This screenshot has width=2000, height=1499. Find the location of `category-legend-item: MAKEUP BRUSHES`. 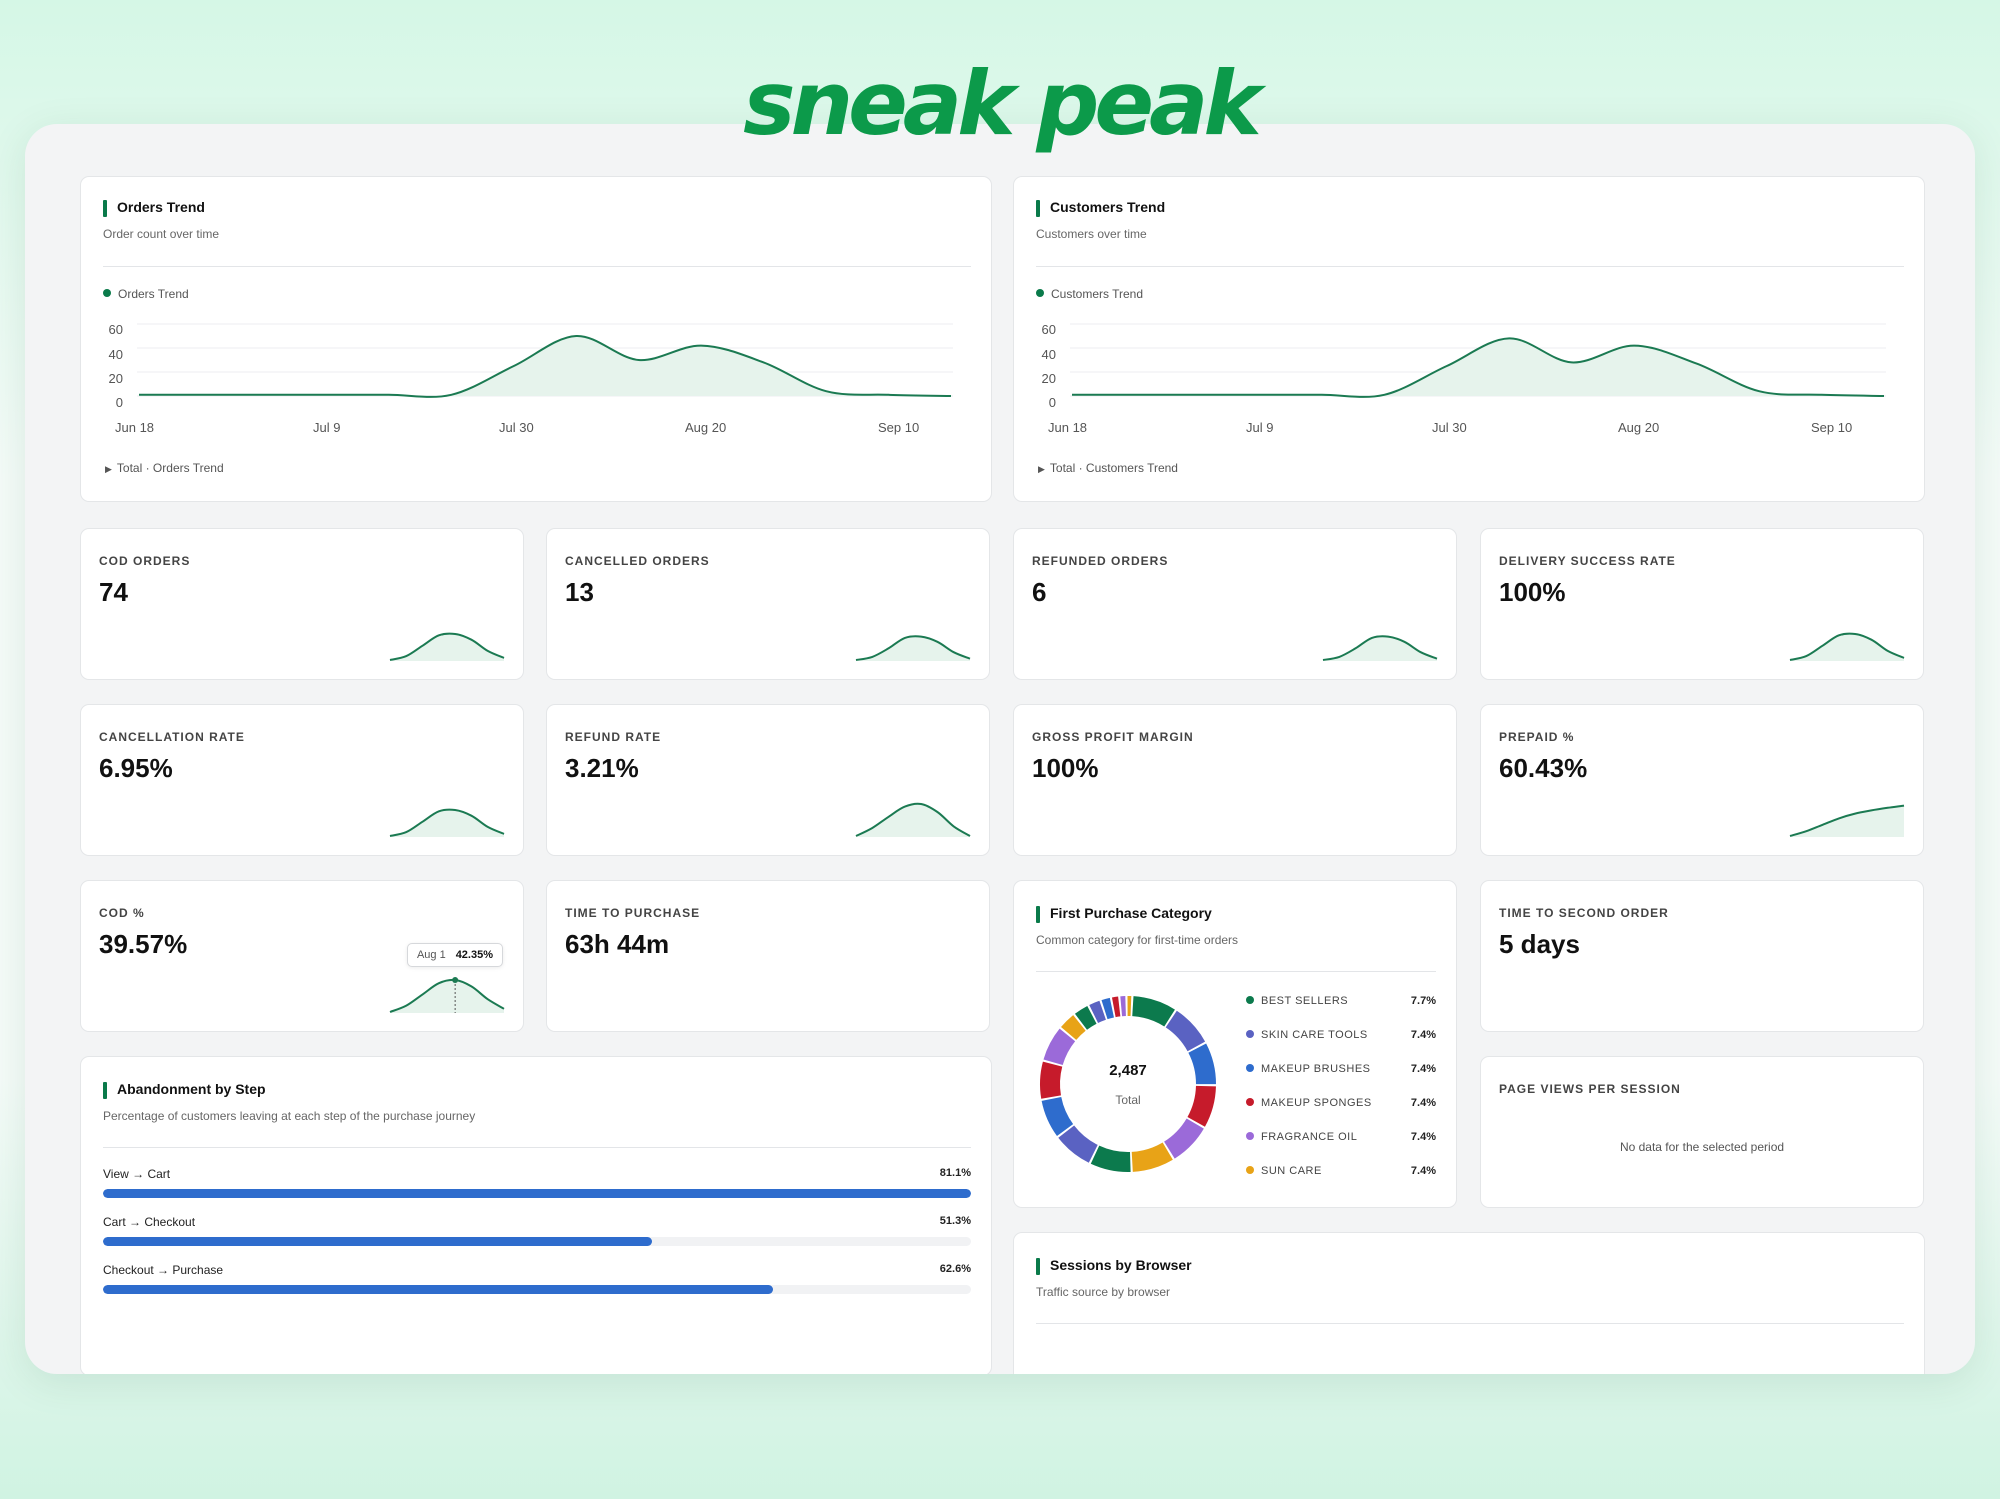

category-legend-item: MAKEUP BRUSHES is located at coordinates (1308, 1069).